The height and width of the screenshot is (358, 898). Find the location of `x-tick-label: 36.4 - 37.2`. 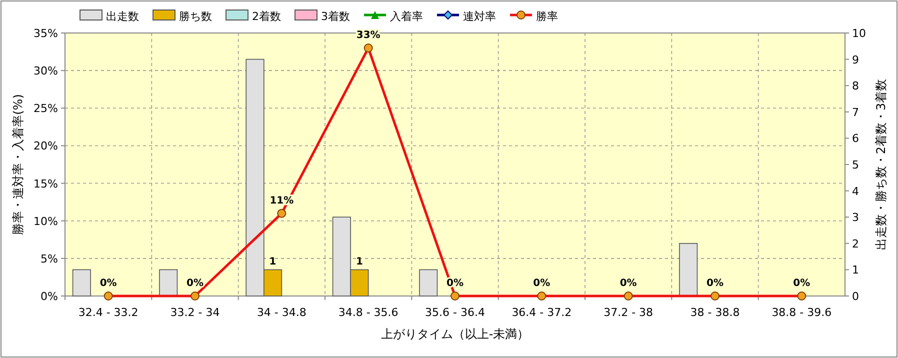

x-tick-label: 36.4 - 37.2 is located at coordinates (542, 312).